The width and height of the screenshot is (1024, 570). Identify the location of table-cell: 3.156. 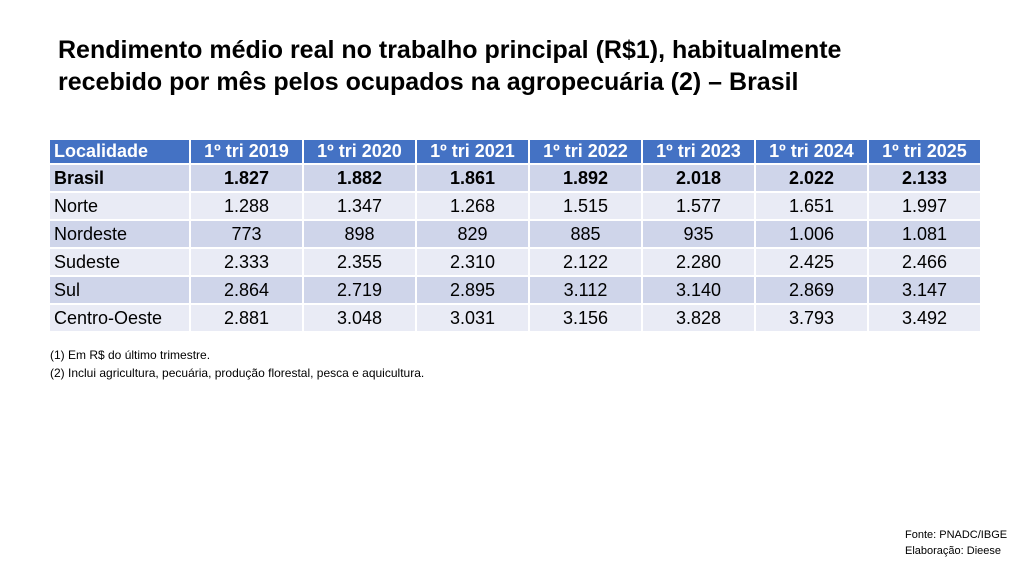
(585, 318).